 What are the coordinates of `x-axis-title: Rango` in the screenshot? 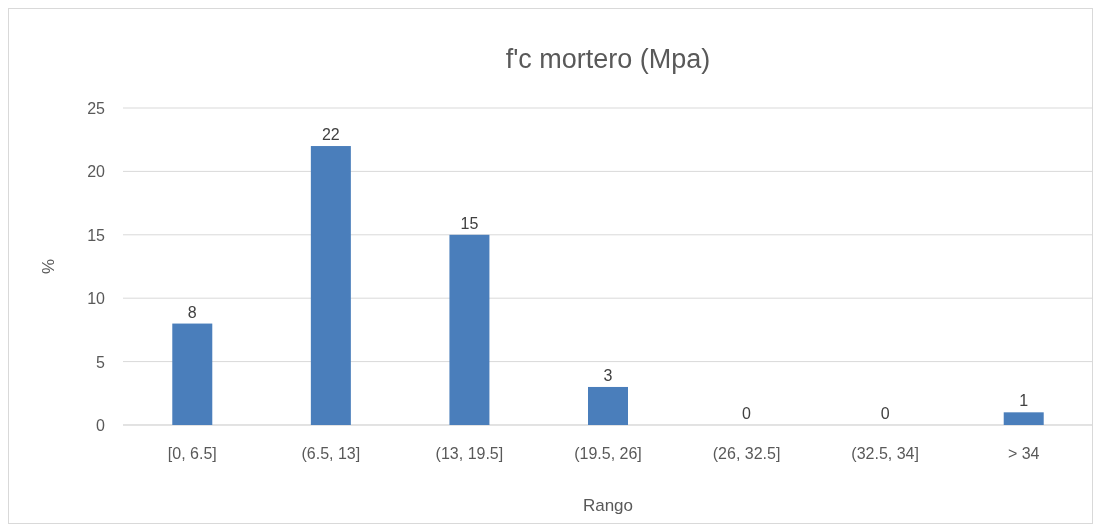 It's located at (608, 505).